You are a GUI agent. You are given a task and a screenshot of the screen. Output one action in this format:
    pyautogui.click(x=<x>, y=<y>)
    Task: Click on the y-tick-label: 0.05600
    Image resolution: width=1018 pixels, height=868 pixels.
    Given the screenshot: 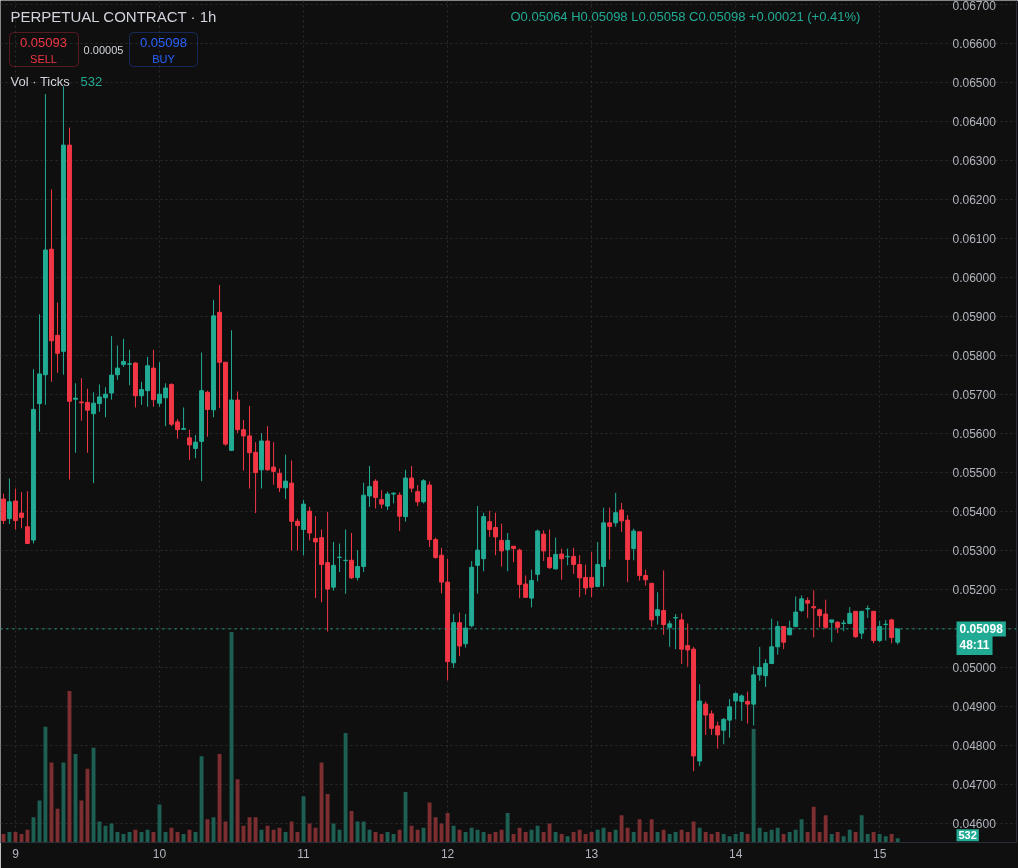 What is the action you would take?
    pyautogui.click(x=974, y=433)
    